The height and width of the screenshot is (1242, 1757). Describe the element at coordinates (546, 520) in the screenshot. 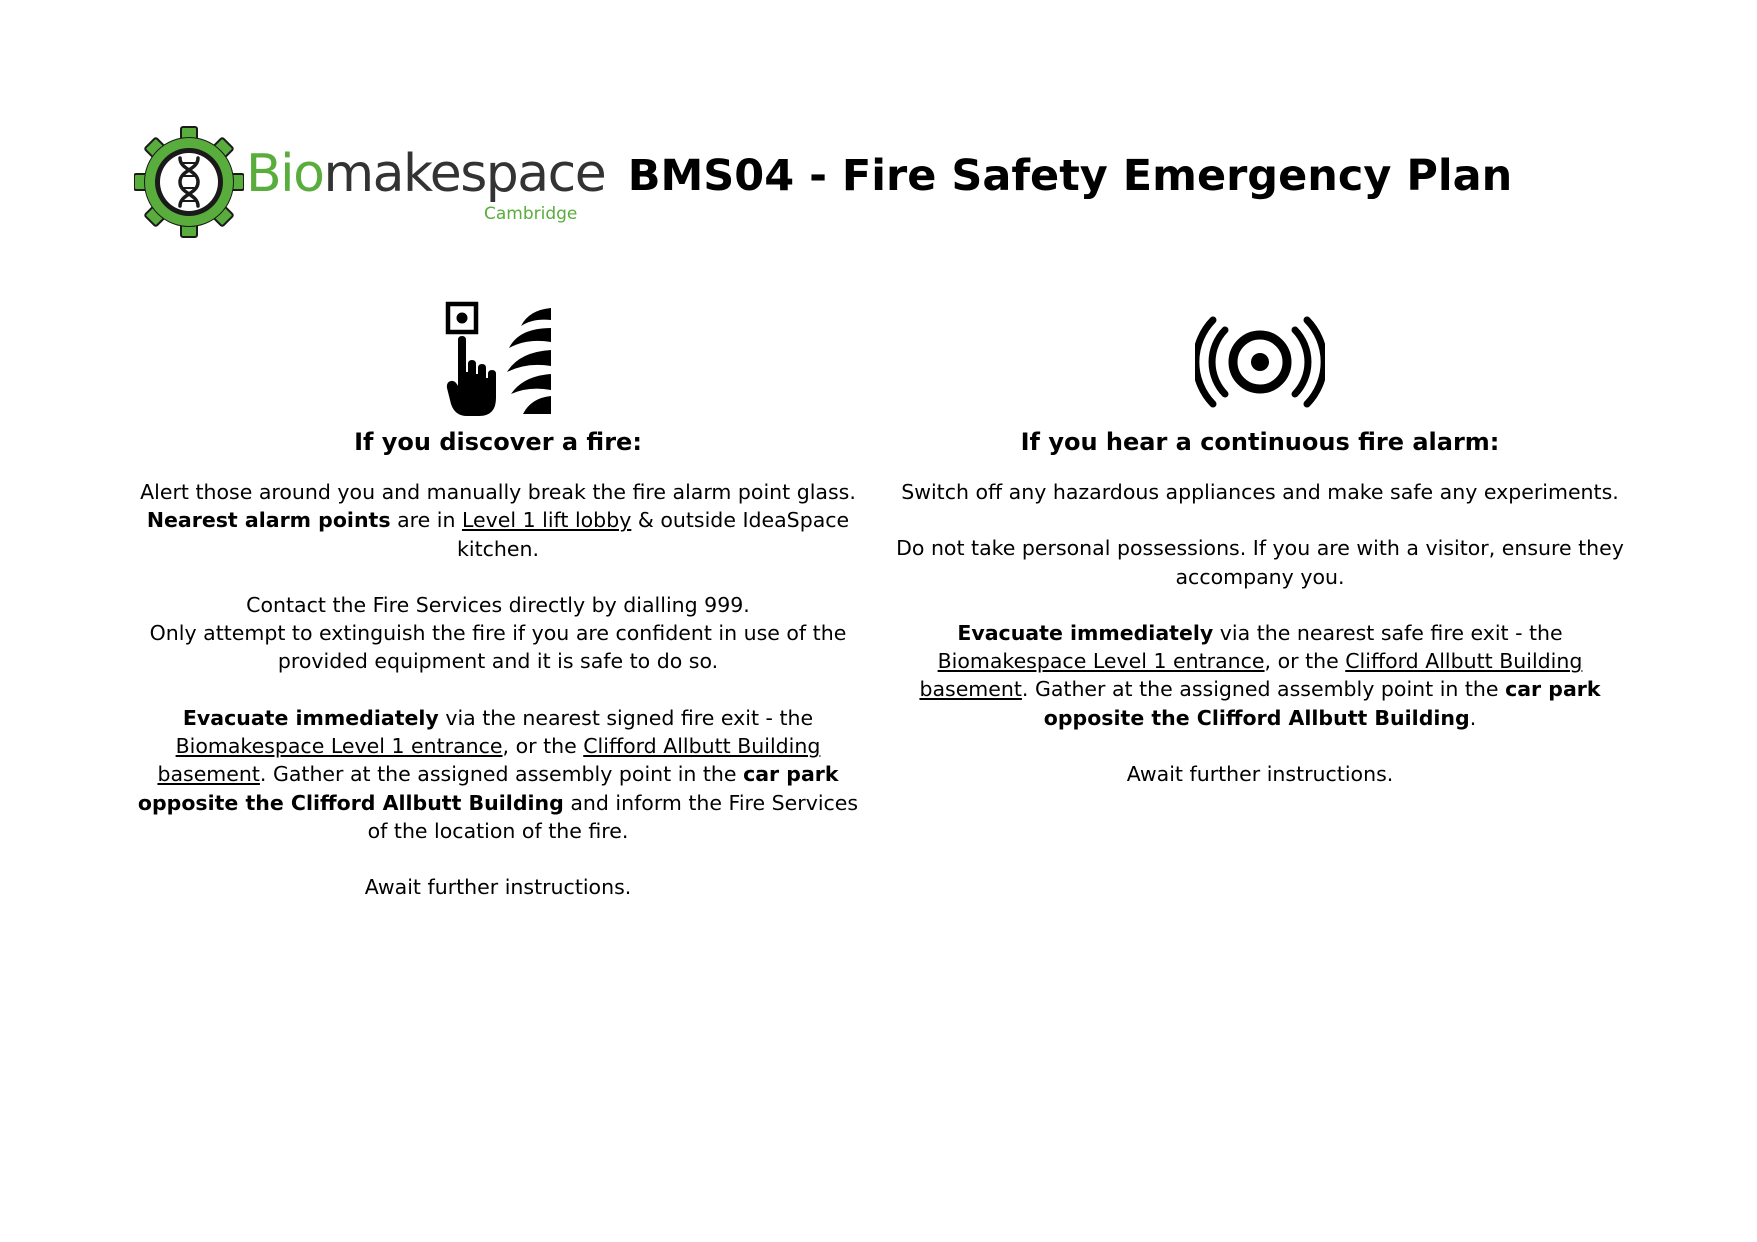

I see `level1-lift-lobby-text: Level 1 lift lobby` at that location.